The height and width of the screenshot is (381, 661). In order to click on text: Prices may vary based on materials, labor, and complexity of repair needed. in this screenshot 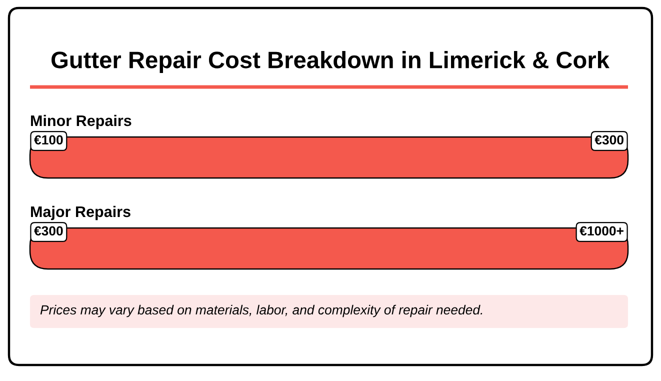, I will do `click(261, 311)`.